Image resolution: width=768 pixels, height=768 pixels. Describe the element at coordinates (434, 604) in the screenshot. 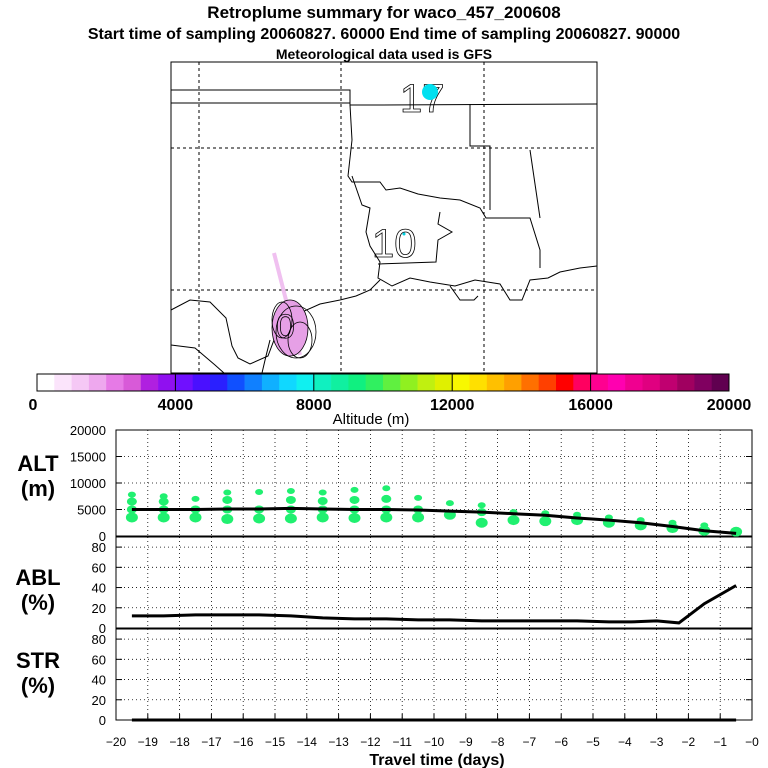

I see `abl-series-line` at that location.